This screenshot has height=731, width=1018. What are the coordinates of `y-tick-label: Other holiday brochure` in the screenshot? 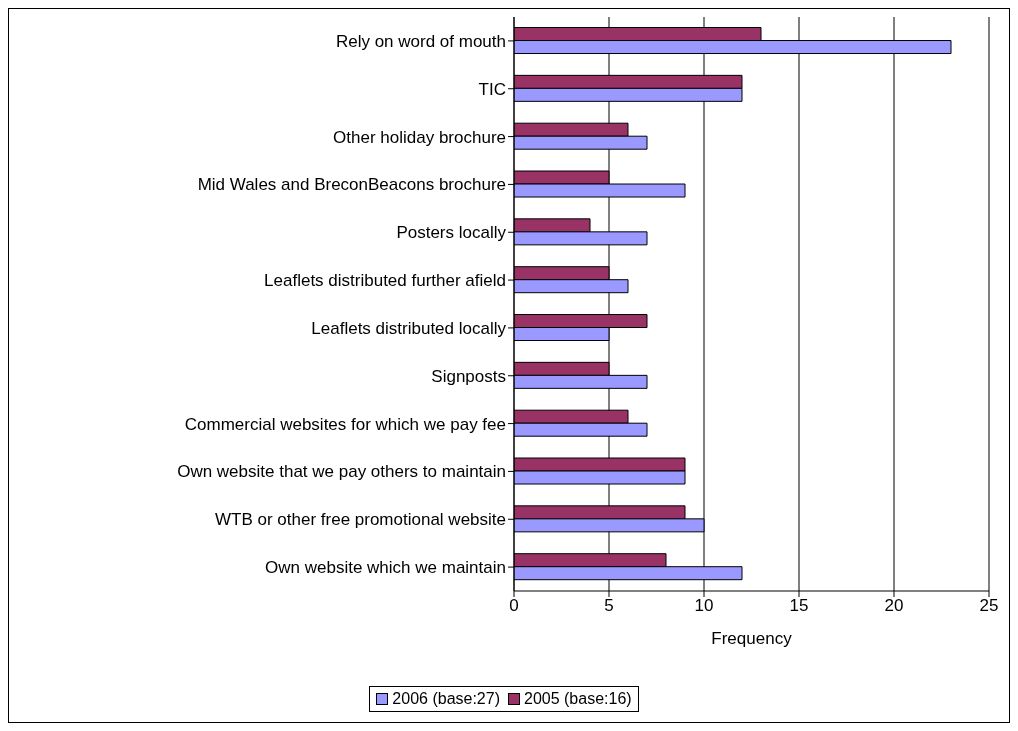 It's located at (419, 137).